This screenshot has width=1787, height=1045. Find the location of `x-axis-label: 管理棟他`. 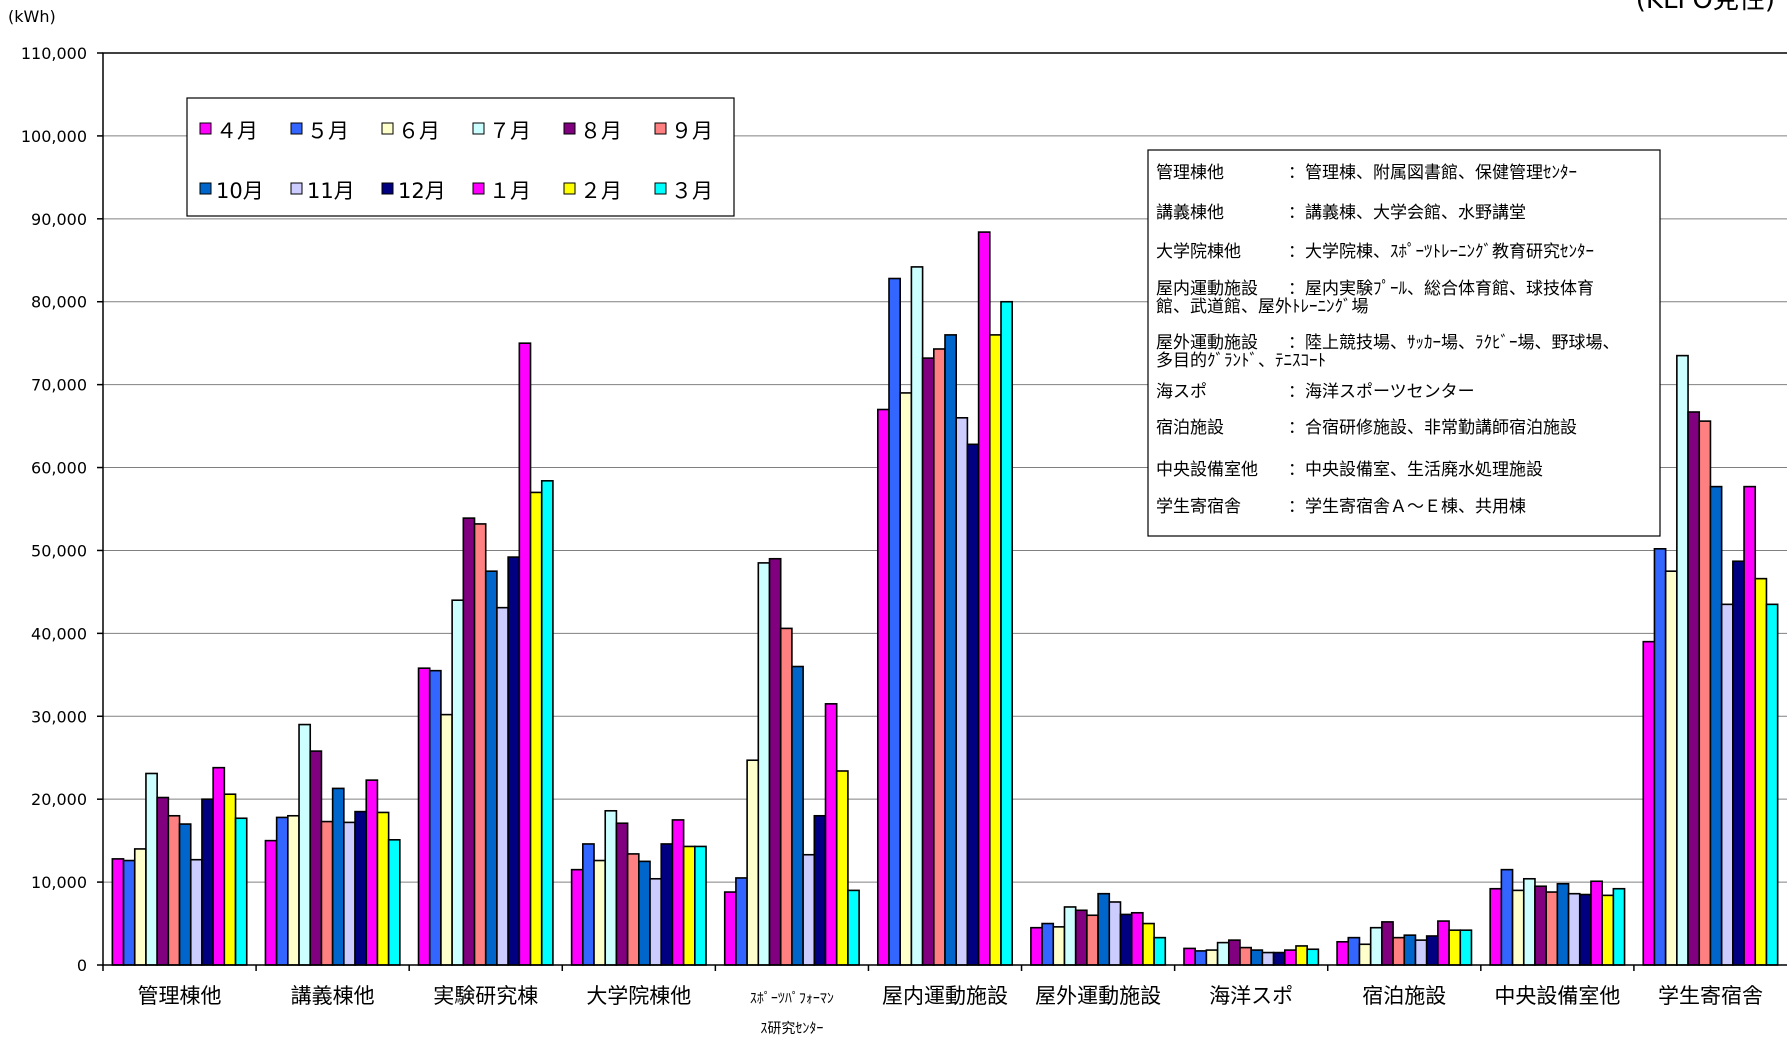

x-axis-label: 管理棟他 is located at coordinates (180, 996).